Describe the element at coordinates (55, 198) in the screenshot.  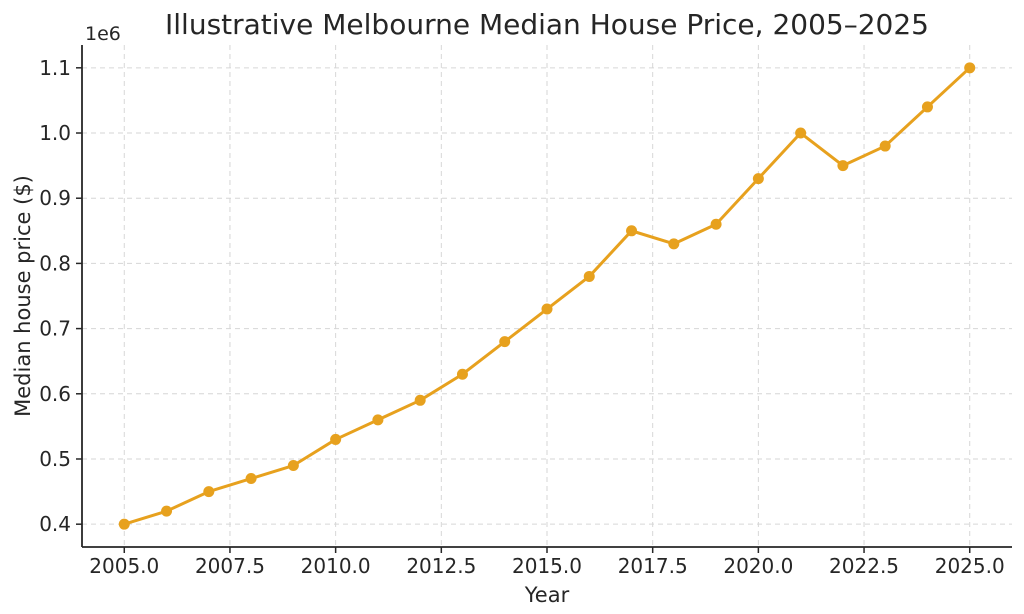
I see `y-tick-label: 0.9` at that location.